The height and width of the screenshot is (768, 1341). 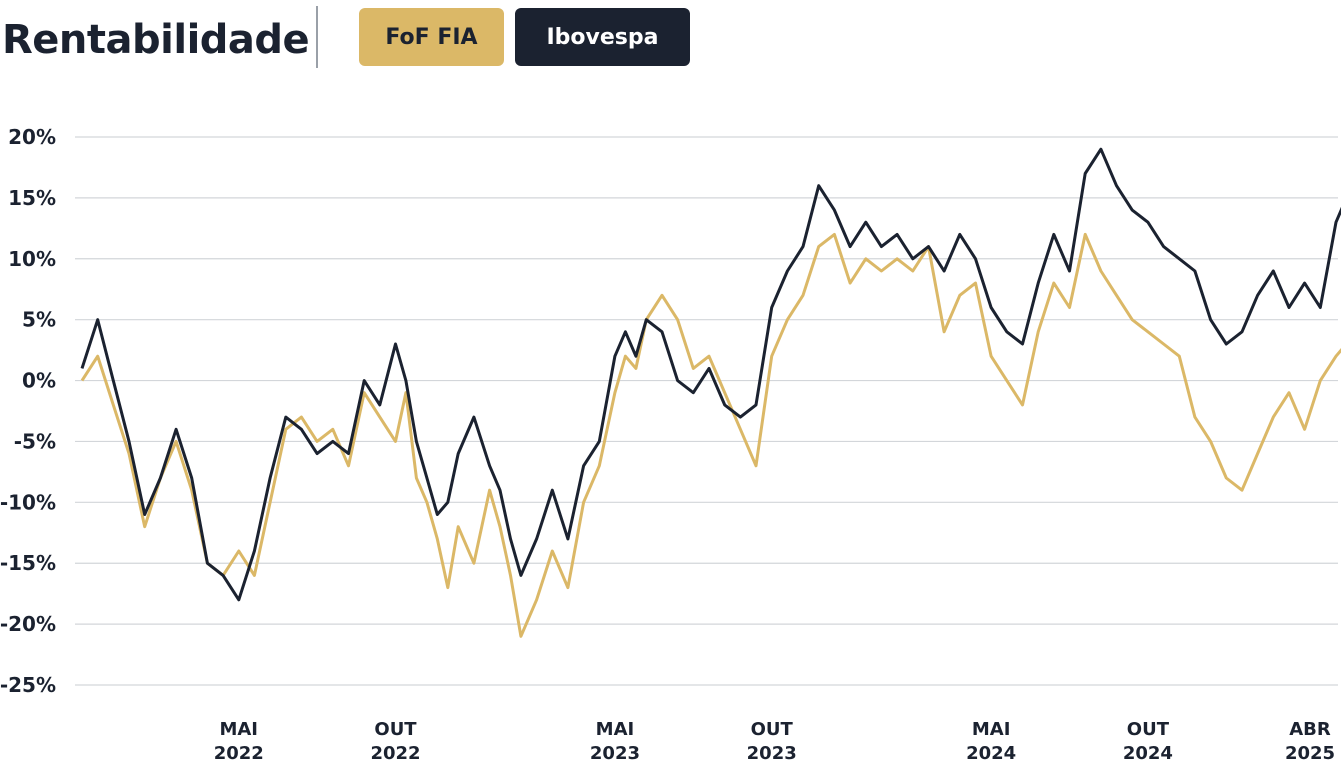 What do you see at coordinates (156, 40) in the screenshot?
I see `page-title: Rentabilidade` at bounding box center [156, 40].